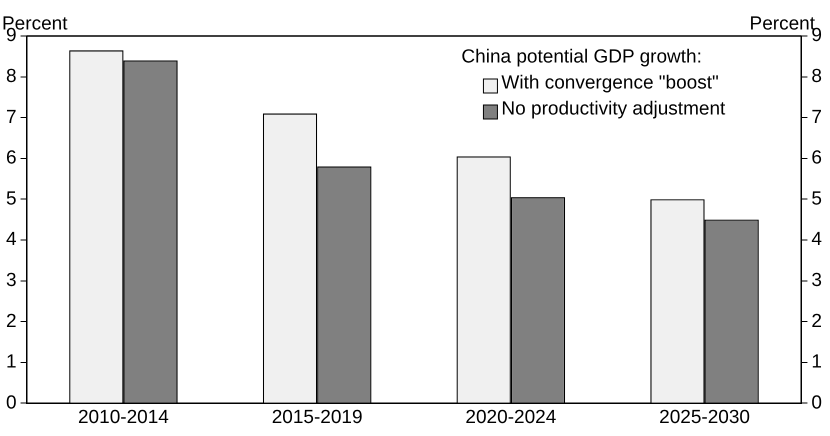 This screenshot has height=436, width=830. Describe the element at coordinates (610, 83) in the screenshot. I see `legend-label: With convergence "boost"` at that location.